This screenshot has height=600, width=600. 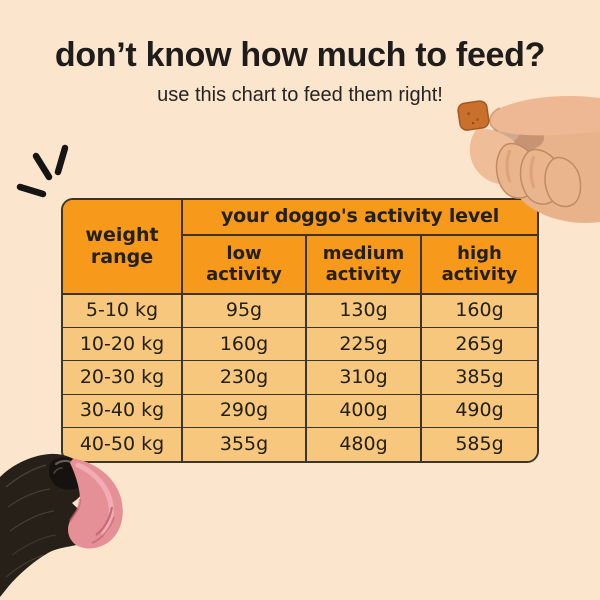 I want to click on weight-cell: 40-50 kg, so click(x=123, y=444).